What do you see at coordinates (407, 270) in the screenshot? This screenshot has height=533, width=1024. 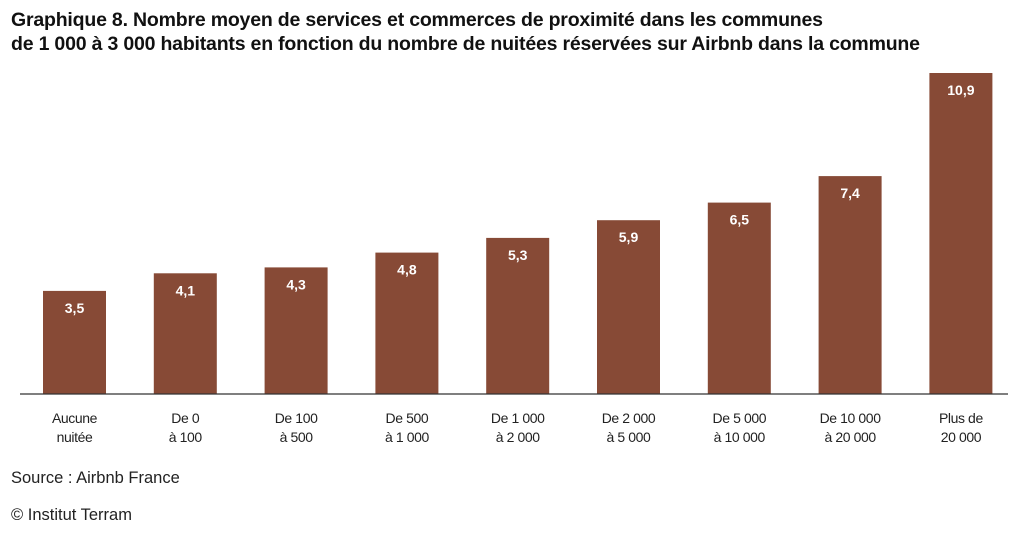 I see `bar-value-label: 4,8` at bounding box center [407, 270].